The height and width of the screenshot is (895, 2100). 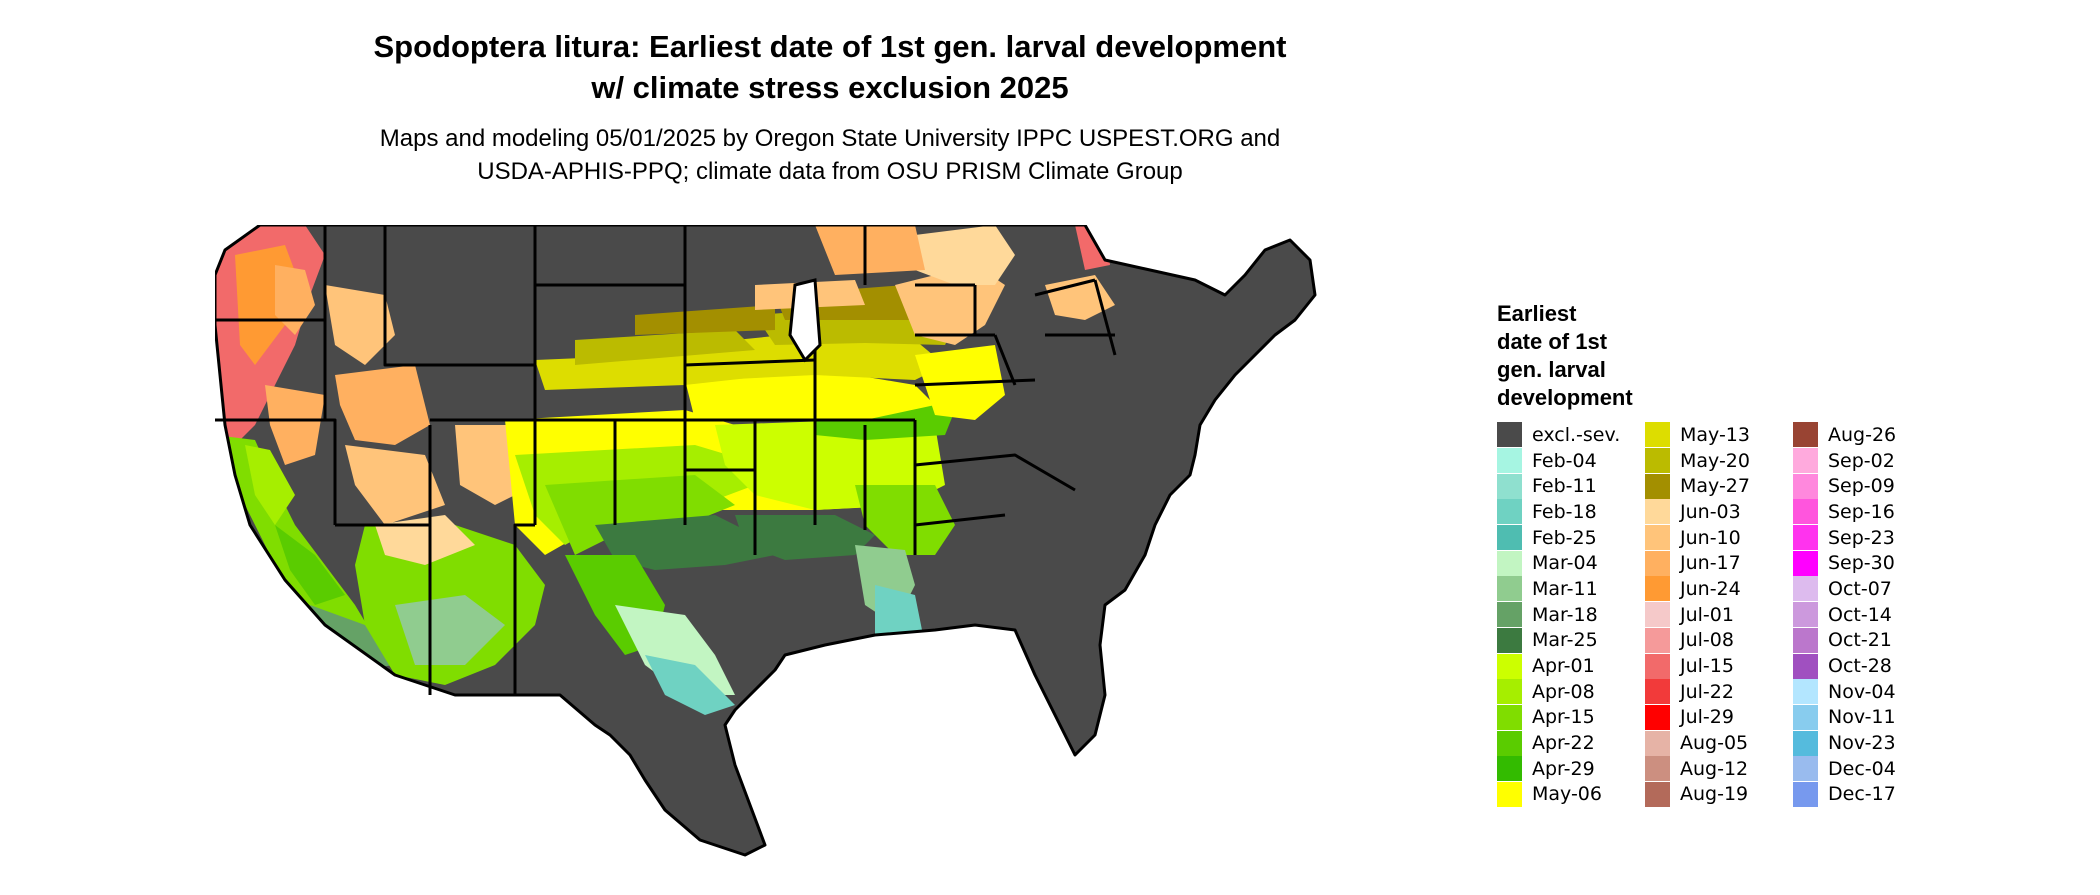 What do you see at coordinates (1707, 691) in the screenshot?
I see `legend-label: Jul-22` at bounding box center [1707, 691].